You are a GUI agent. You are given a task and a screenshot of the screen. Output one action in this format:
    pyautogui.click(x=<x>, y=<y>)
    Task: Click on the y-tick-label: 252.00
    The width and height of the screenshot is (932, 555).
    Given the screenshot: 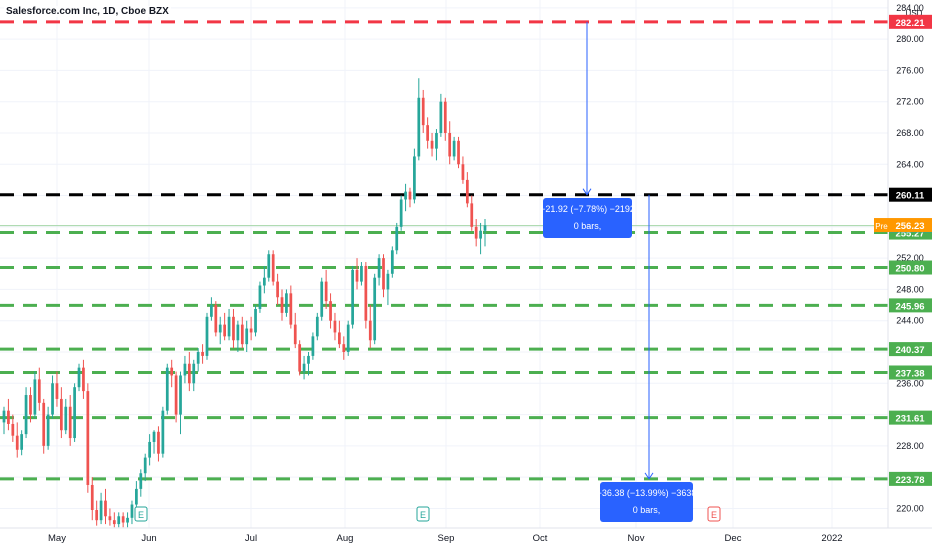 What is the action you would take?
    pyautogui.click(x=910, y=258)
    